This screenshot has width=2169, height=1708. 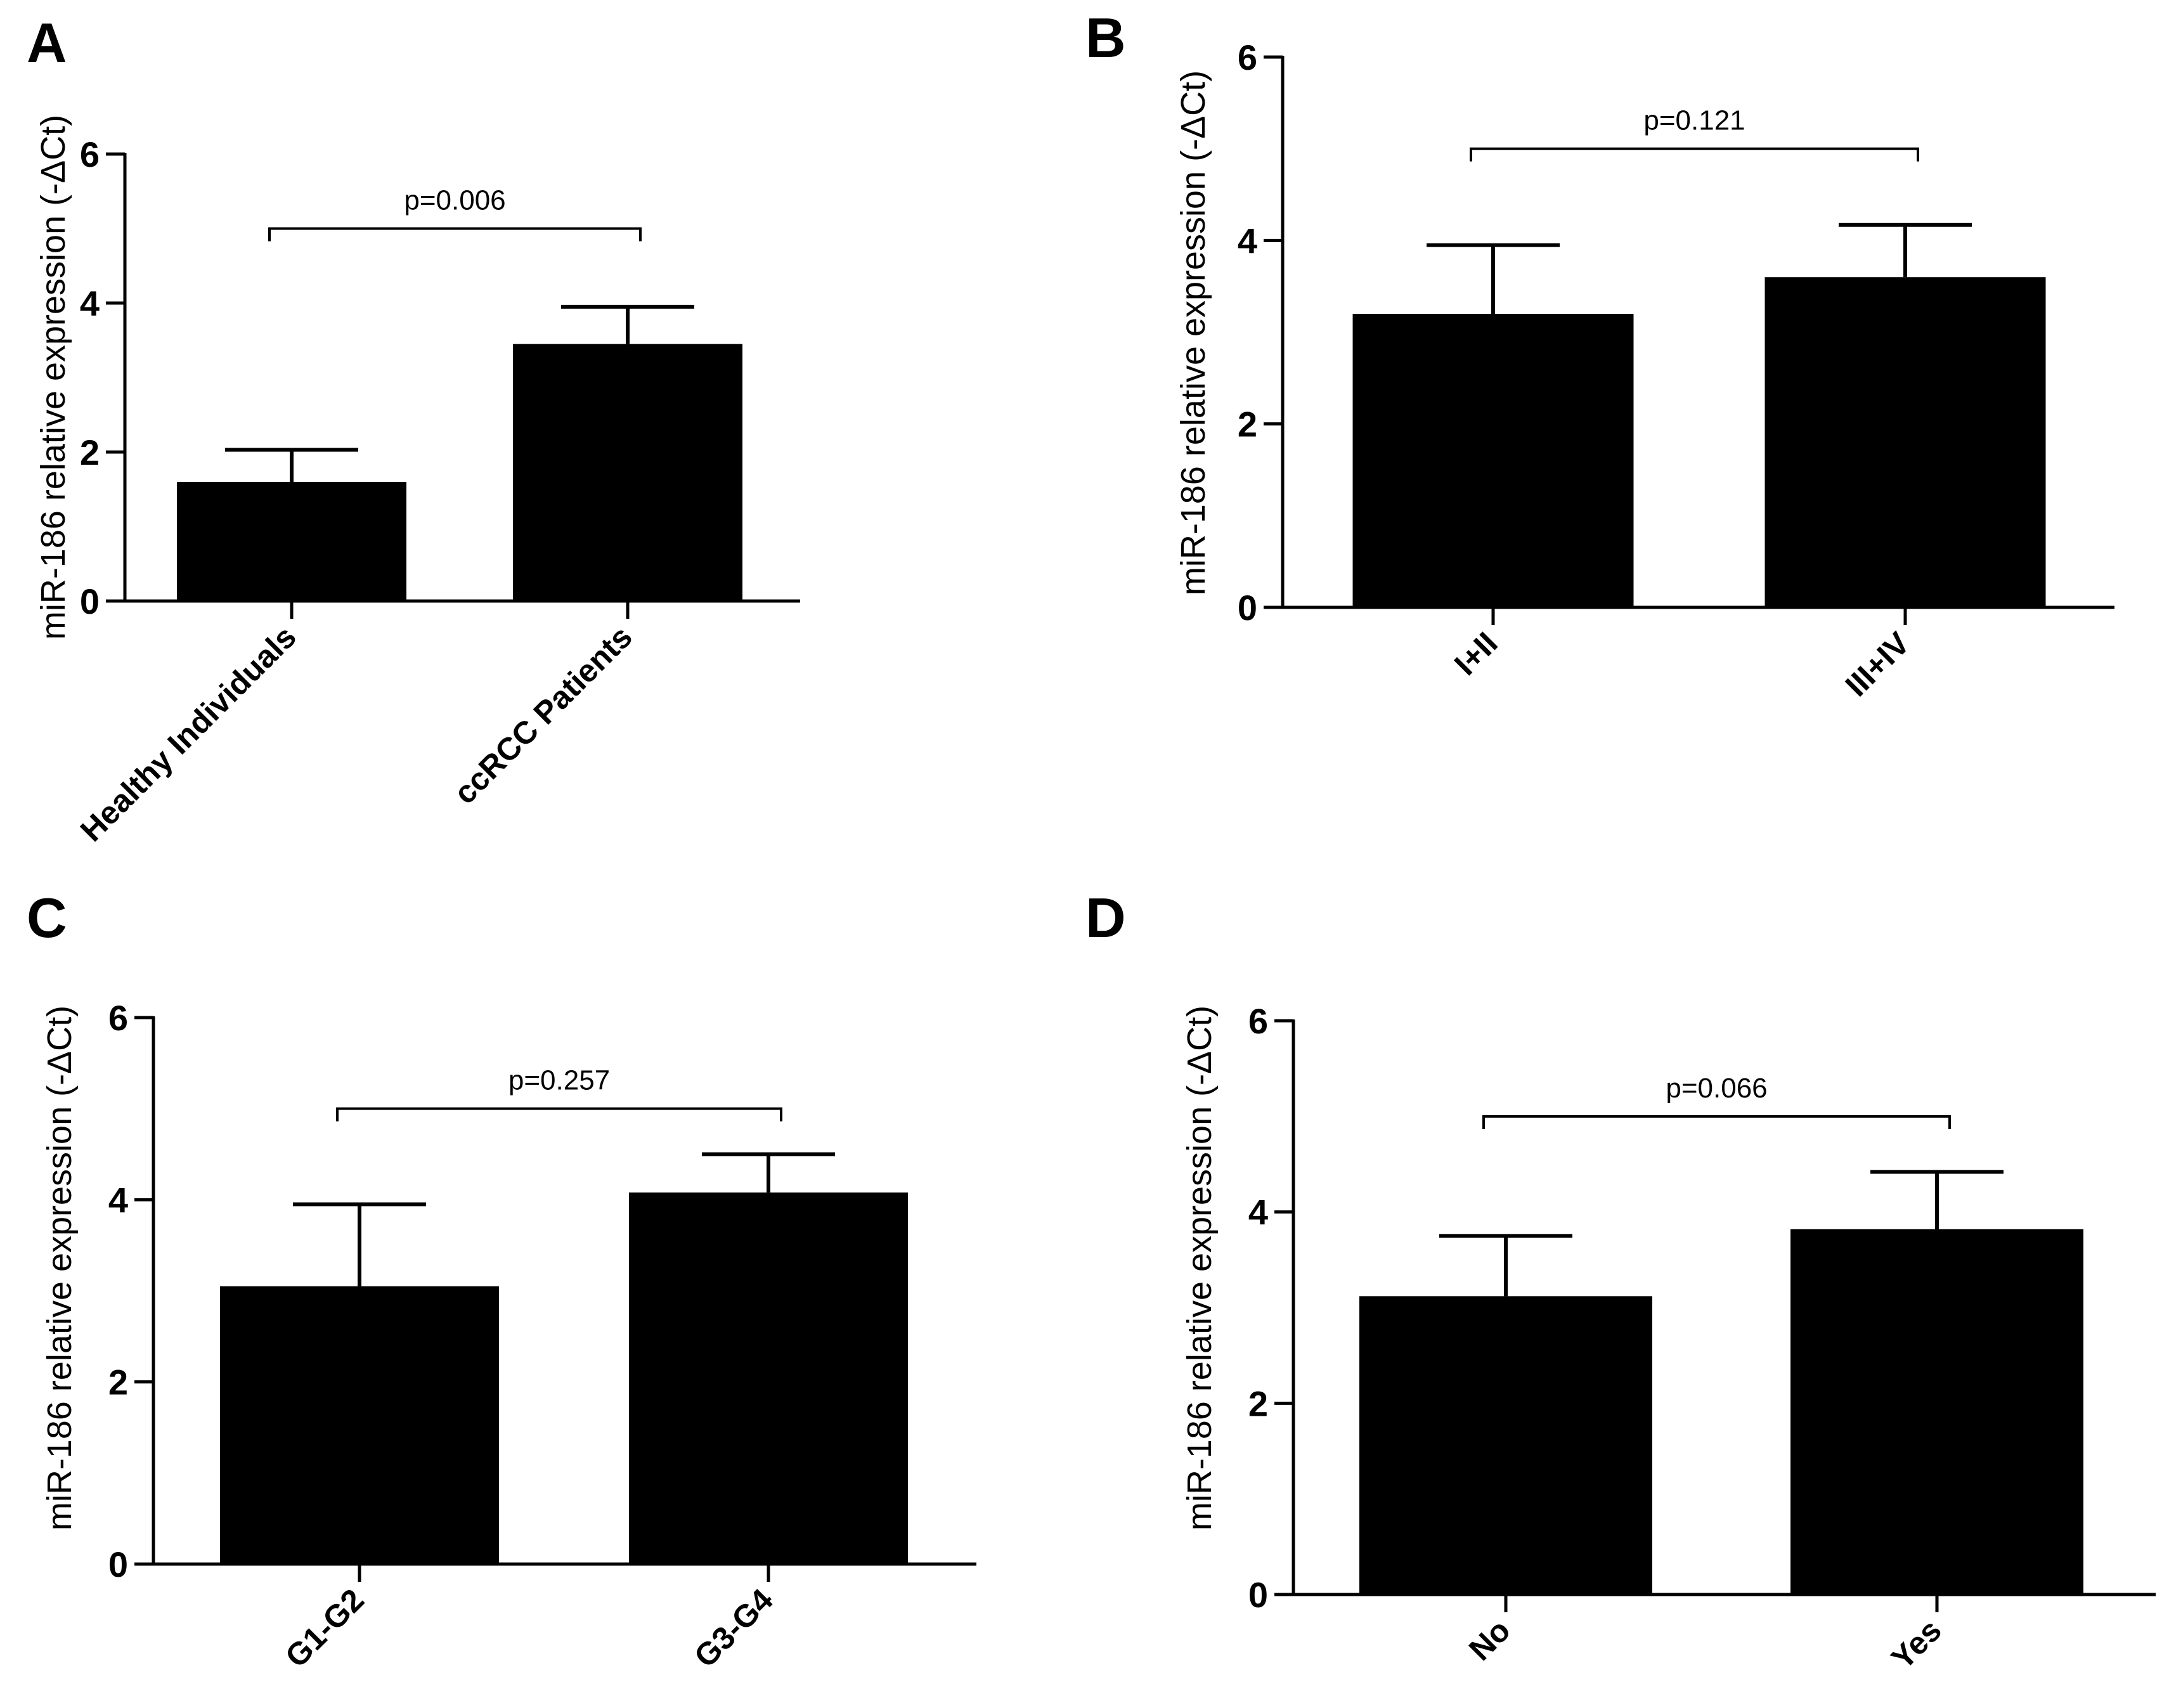 I want to click on panel-b-y-tick-label: 6, so click(x=1247, y=57).